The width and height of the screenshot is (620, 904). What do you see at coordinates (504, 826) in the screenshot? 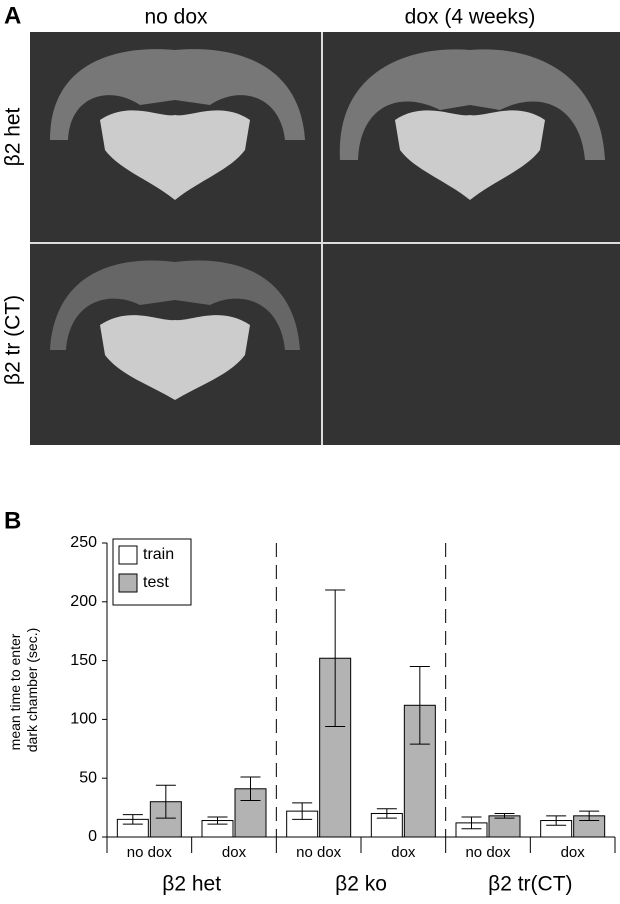
I see `bar` at bounding box center [504, 826].